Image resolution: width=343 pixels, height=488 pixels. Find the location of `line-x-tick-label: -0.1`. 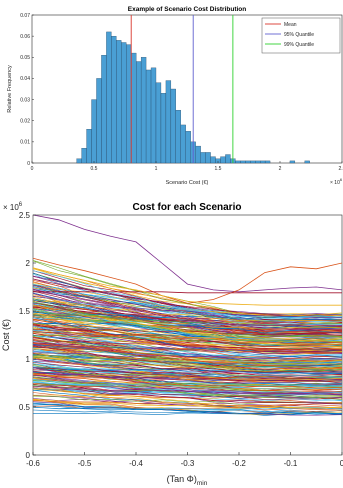

line-x-tick-label: -0.1 is located at coordinates (291, 463).